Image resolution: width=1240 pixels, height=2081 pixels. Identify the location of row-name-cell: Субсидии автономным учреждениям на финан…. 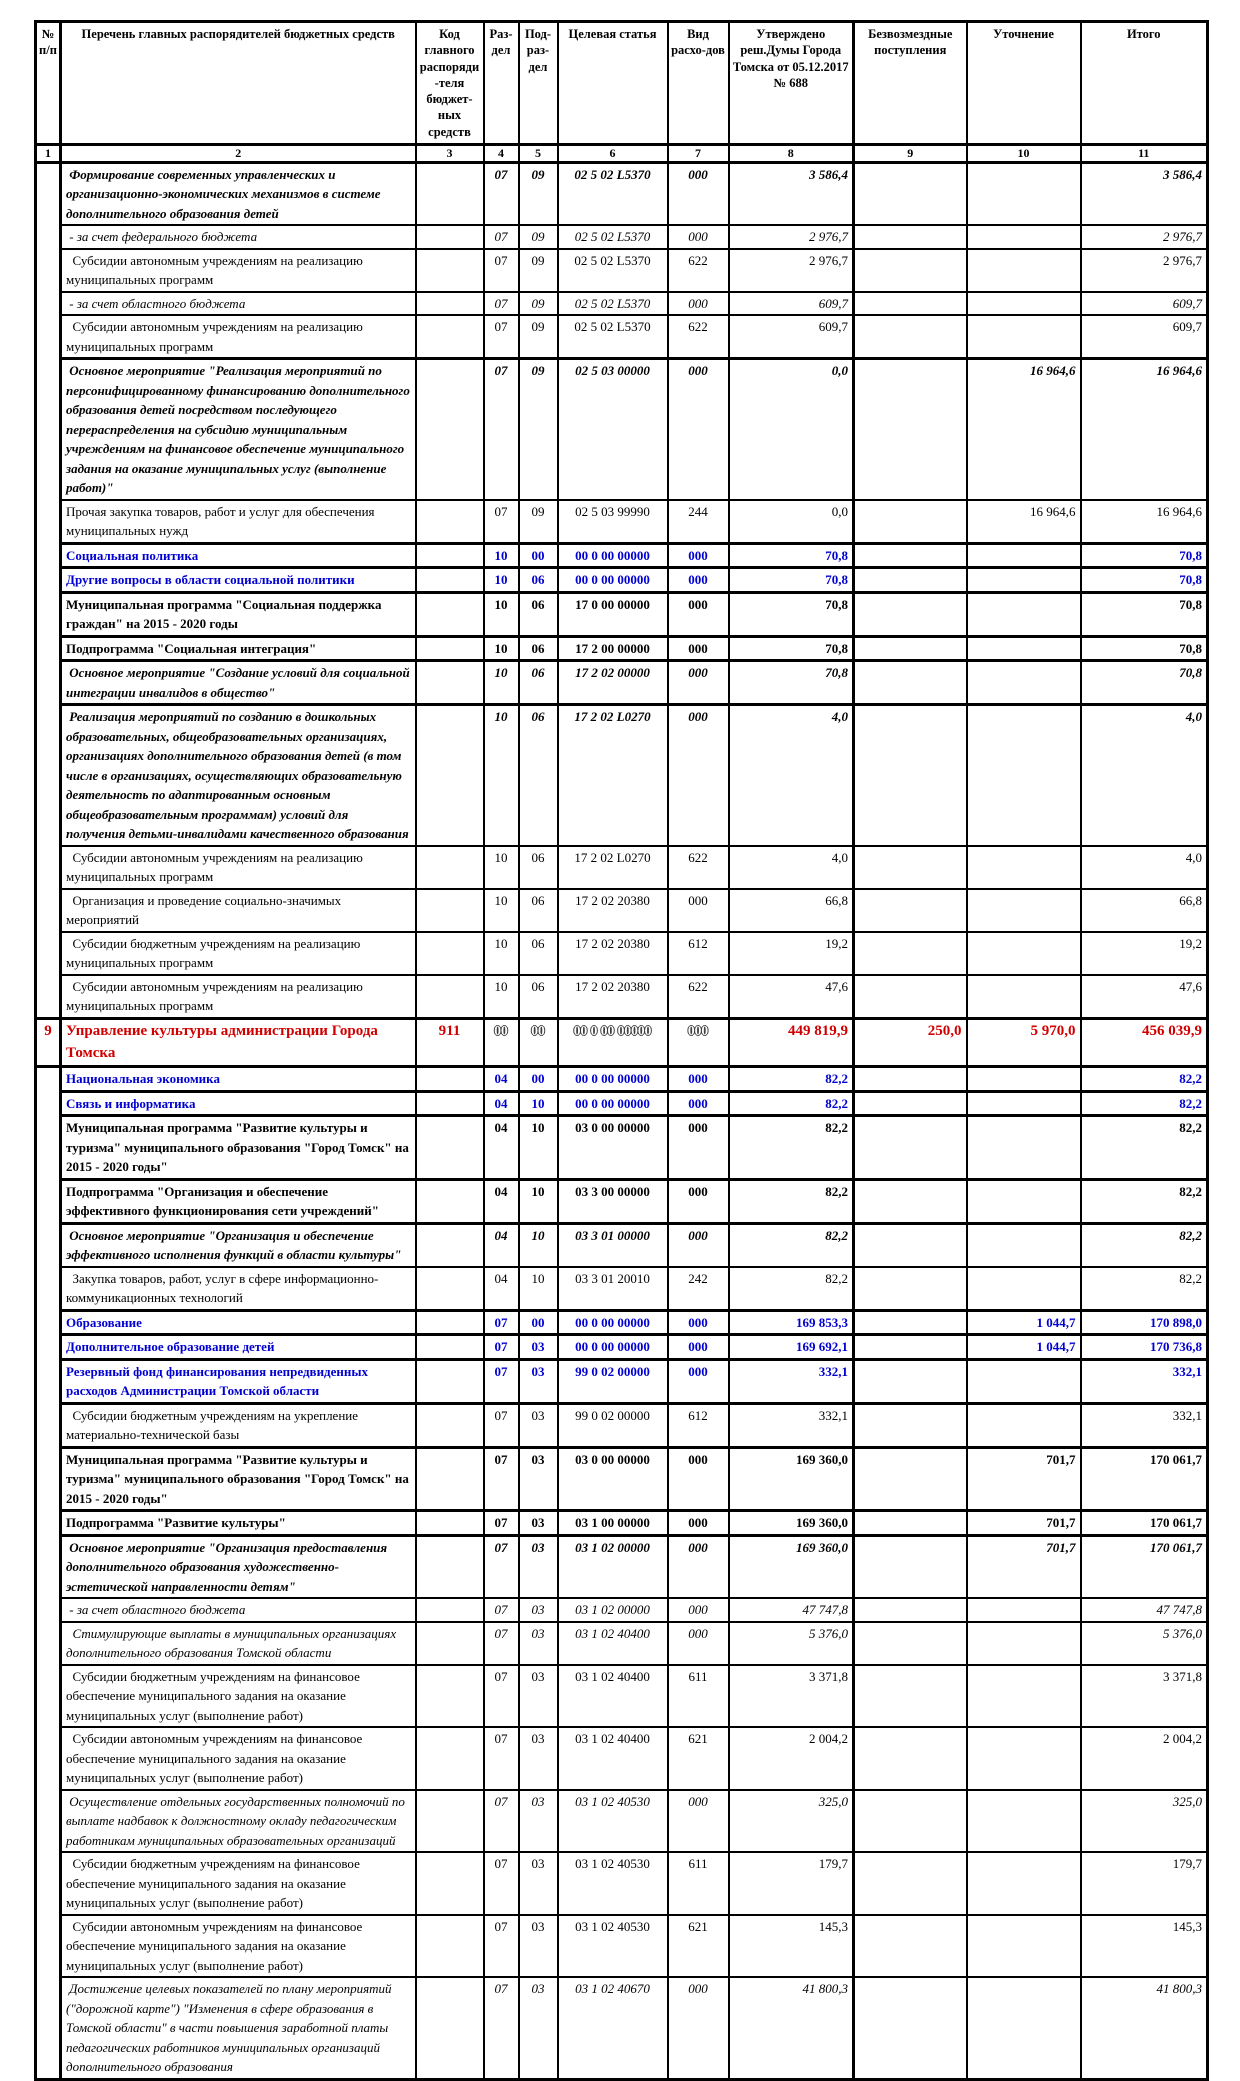
(238, 1758).